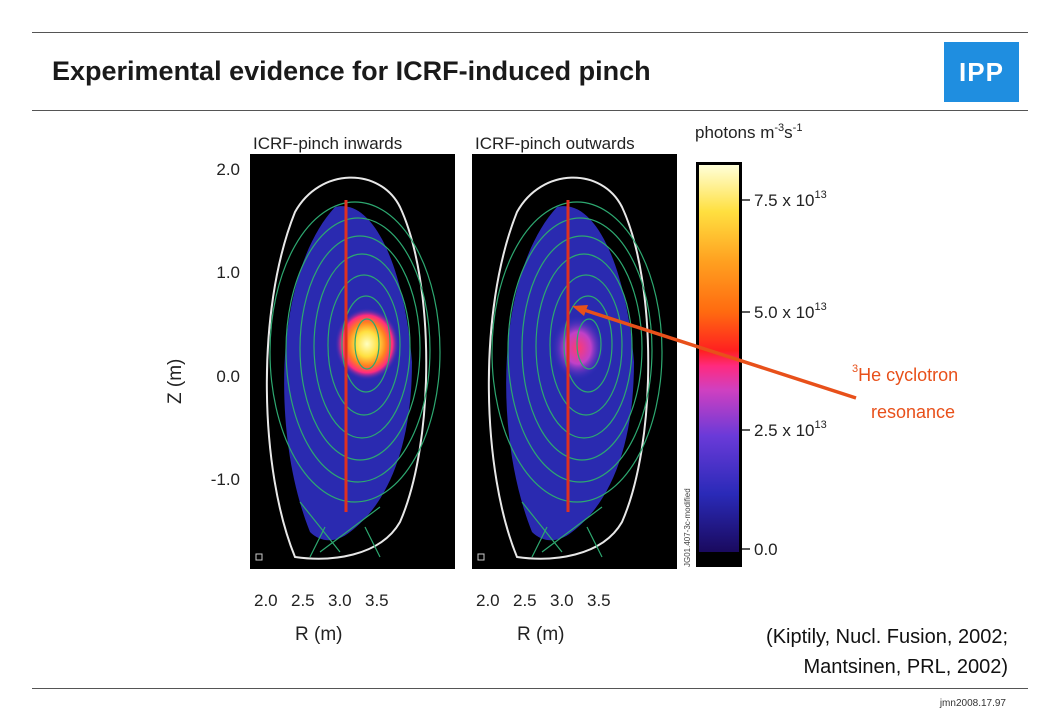 The height and width of the screenshot is (720, 1040). What do you see at coordinates (228, 272) in the screenshot?
I see `y-tick-label: 1.0` at bounding box center [228, 272].